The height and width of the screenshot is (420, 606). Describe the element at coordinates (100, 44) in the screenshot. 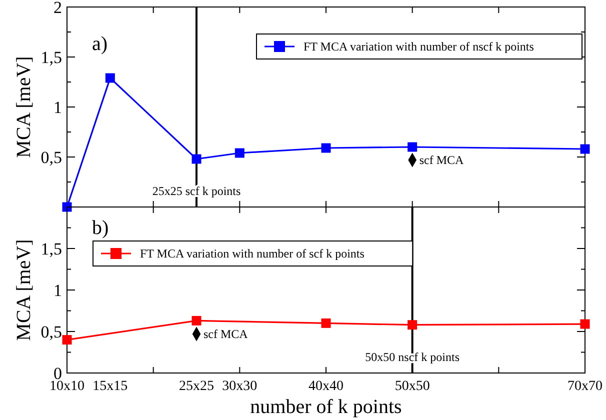

I see `annotation: a)` at that location.